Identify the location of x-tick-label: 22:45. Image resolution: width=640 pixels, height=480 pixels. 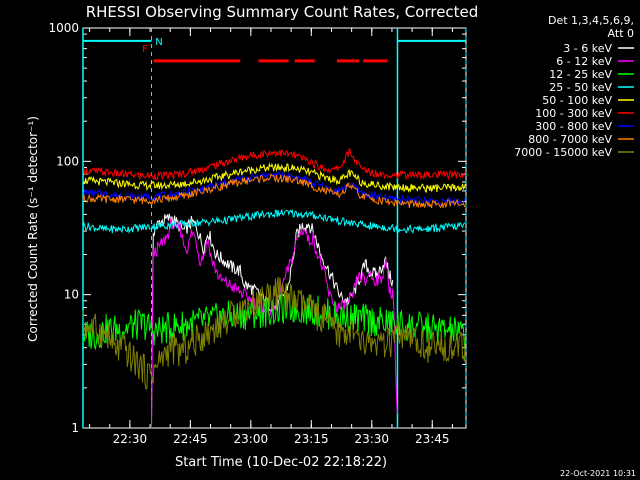
(190, 439).